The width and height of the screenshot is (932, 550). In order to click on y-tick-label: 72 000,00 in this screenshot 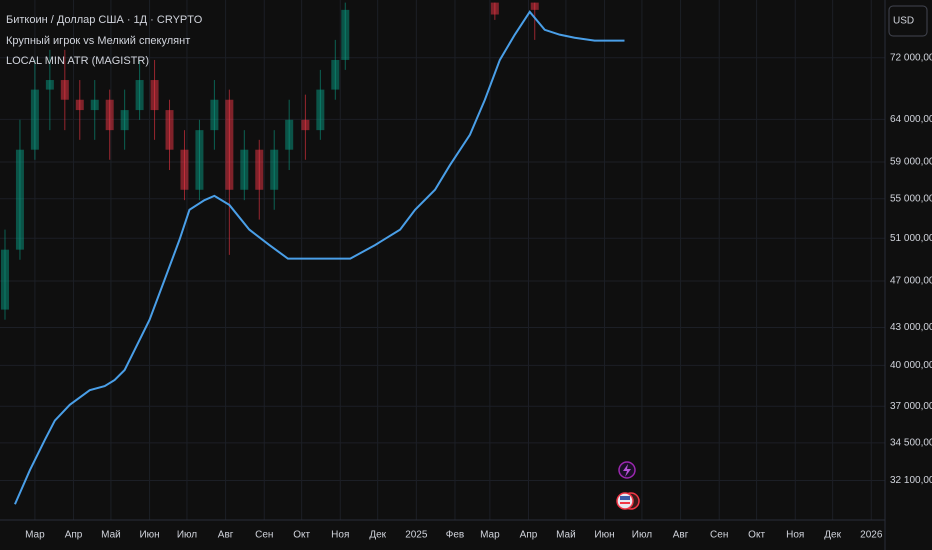, I will do `click(911, 57)`.